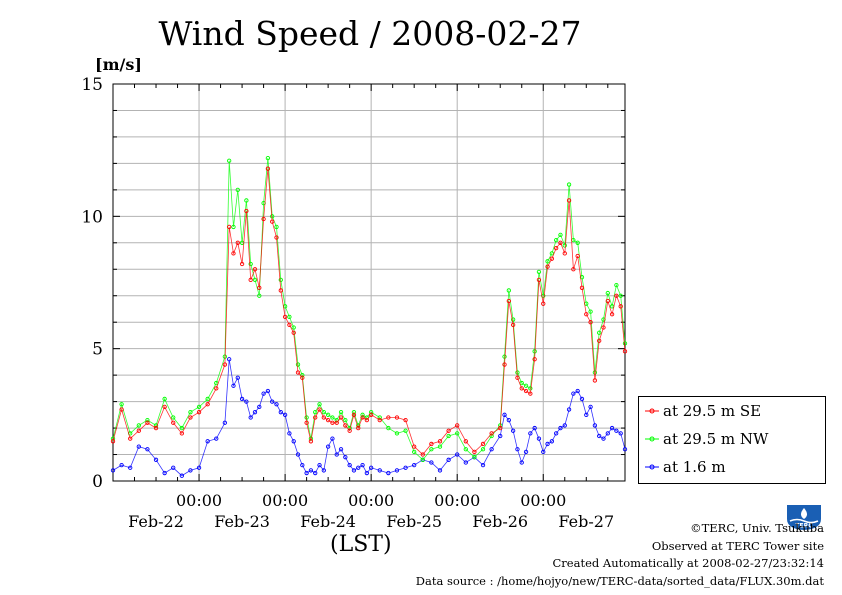 This screenshot has height=595, width=842. What do you see at coordinates (804, 517) in the screenshot?
I see `terc-logo-icon: TERC` at bounding box center [804, 517].